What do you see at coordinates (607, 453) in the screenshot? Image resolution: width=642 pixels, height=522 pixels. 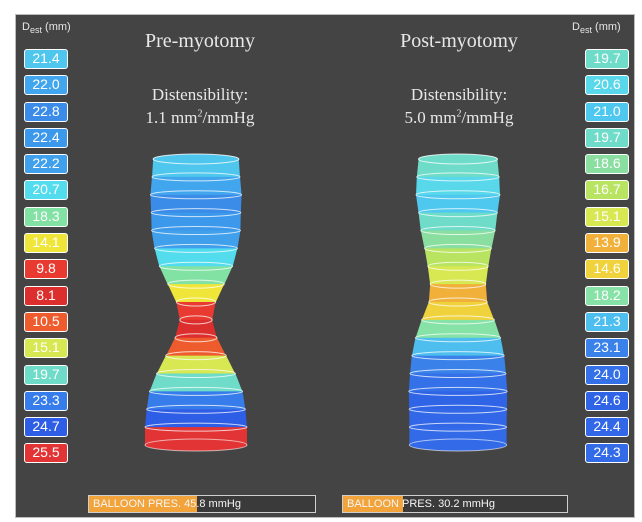 I see `post-diameter-box: 24.3` at bounding box center [607, 453].